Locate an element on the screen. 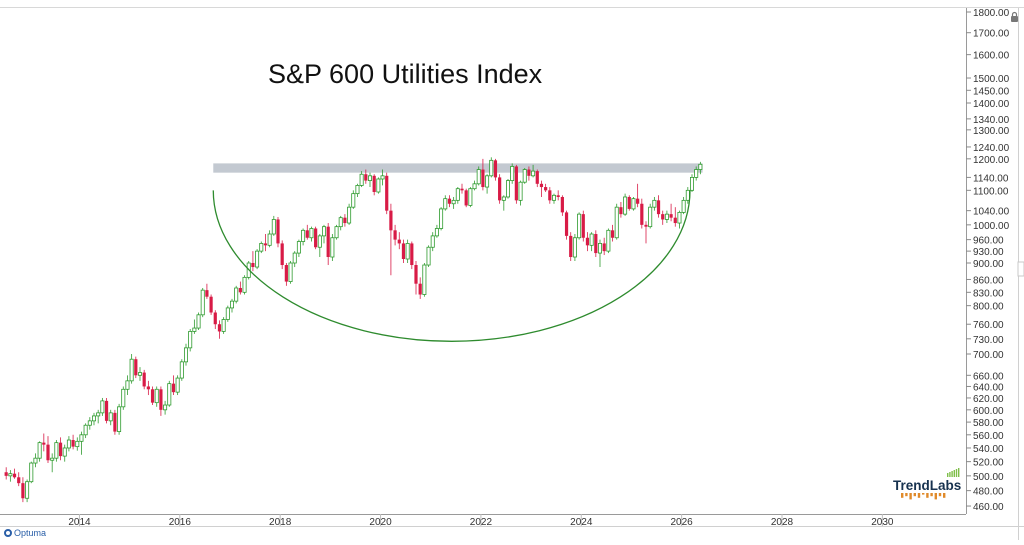  y-axis-tick-label: 1300.00 is located at coordinates (991, 131).